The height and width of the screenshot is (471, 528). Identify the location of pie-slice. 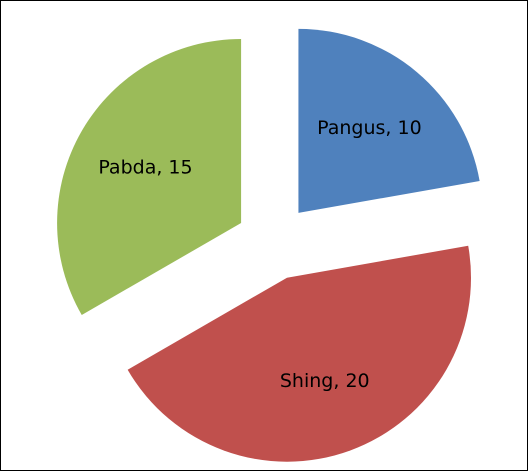
(389, 120).